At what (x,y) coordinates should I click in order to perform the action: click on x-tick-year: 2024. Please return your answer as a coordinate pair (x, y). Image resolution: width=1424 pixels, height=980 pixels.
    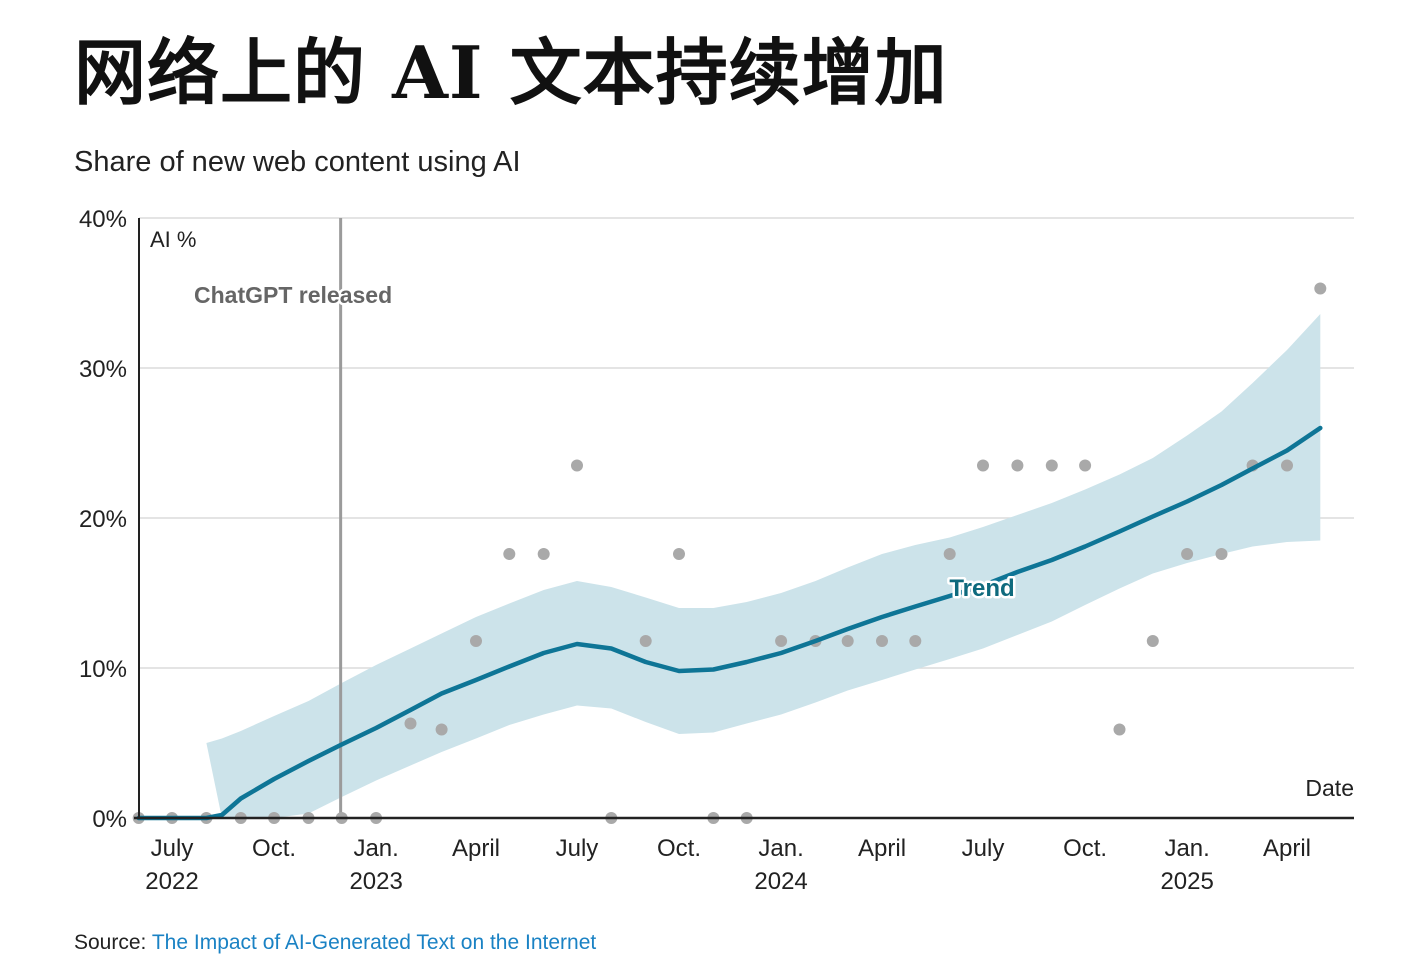
    Looking at the image, I should click on (780, 881).